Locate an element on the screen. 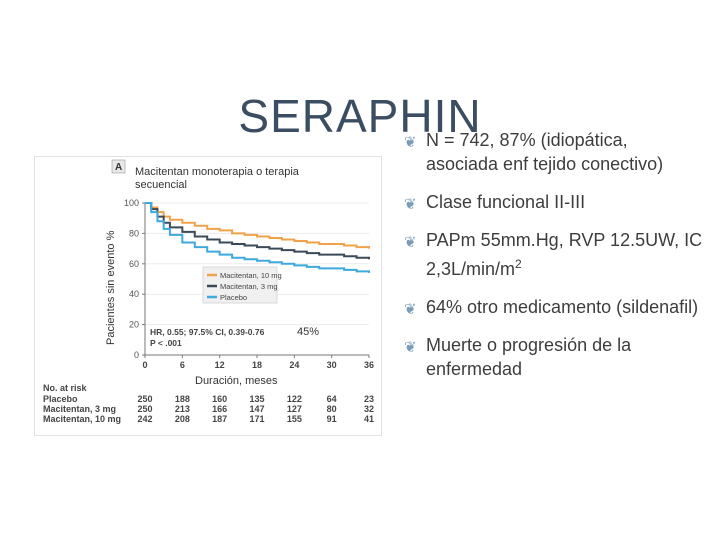 The image size is (720, 540). risk-row-label: Placebo is located at coordinates (60, 399).